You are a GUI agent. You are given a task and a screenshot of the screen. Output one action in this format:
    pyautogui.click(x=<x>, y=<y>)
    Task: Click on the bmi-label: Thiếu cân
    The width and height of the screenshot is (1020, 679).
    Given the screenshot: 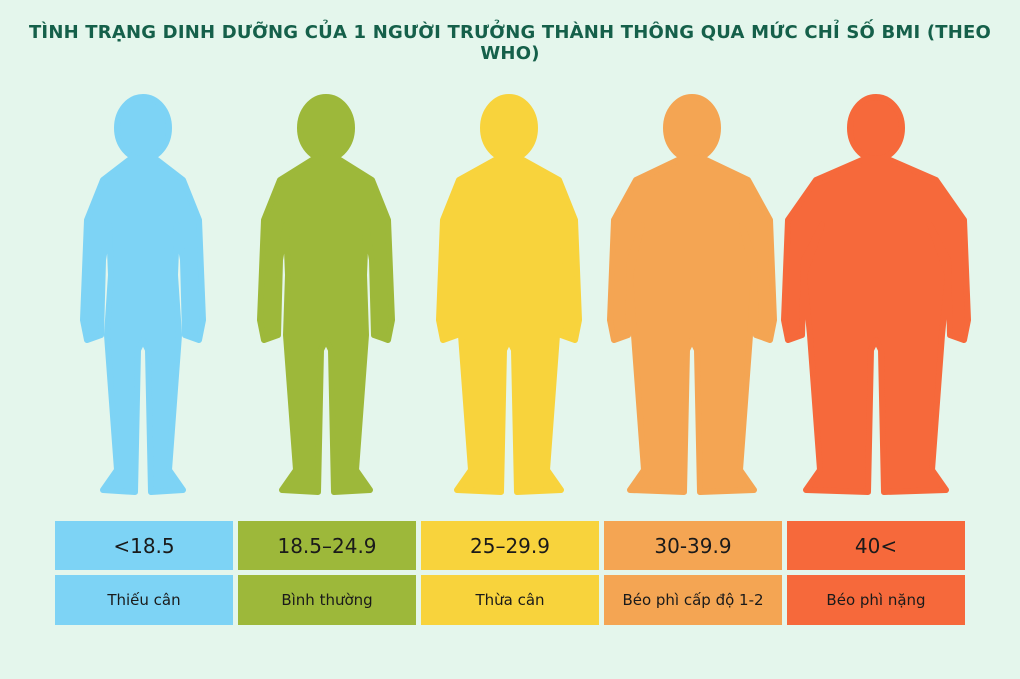 What is the action you would take?
    pyautogui.click(x=144, y=600)
    